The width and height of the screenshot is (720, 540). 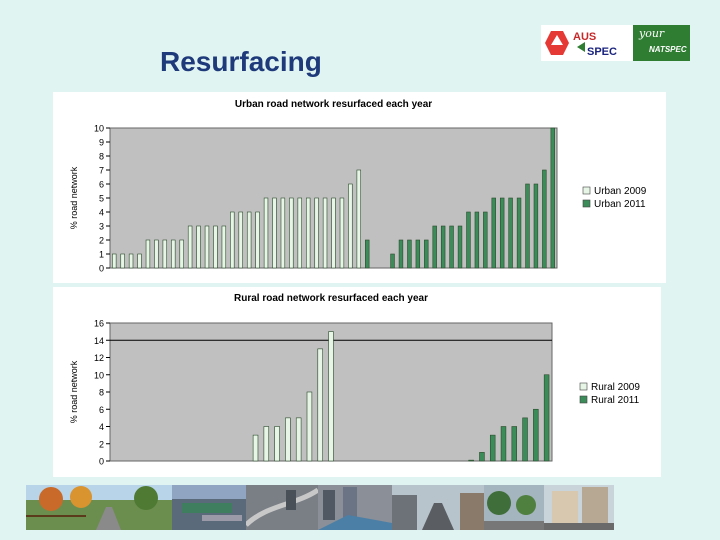 I want to click on urban-y-tick-label: 2, so click(x=101, y=241).